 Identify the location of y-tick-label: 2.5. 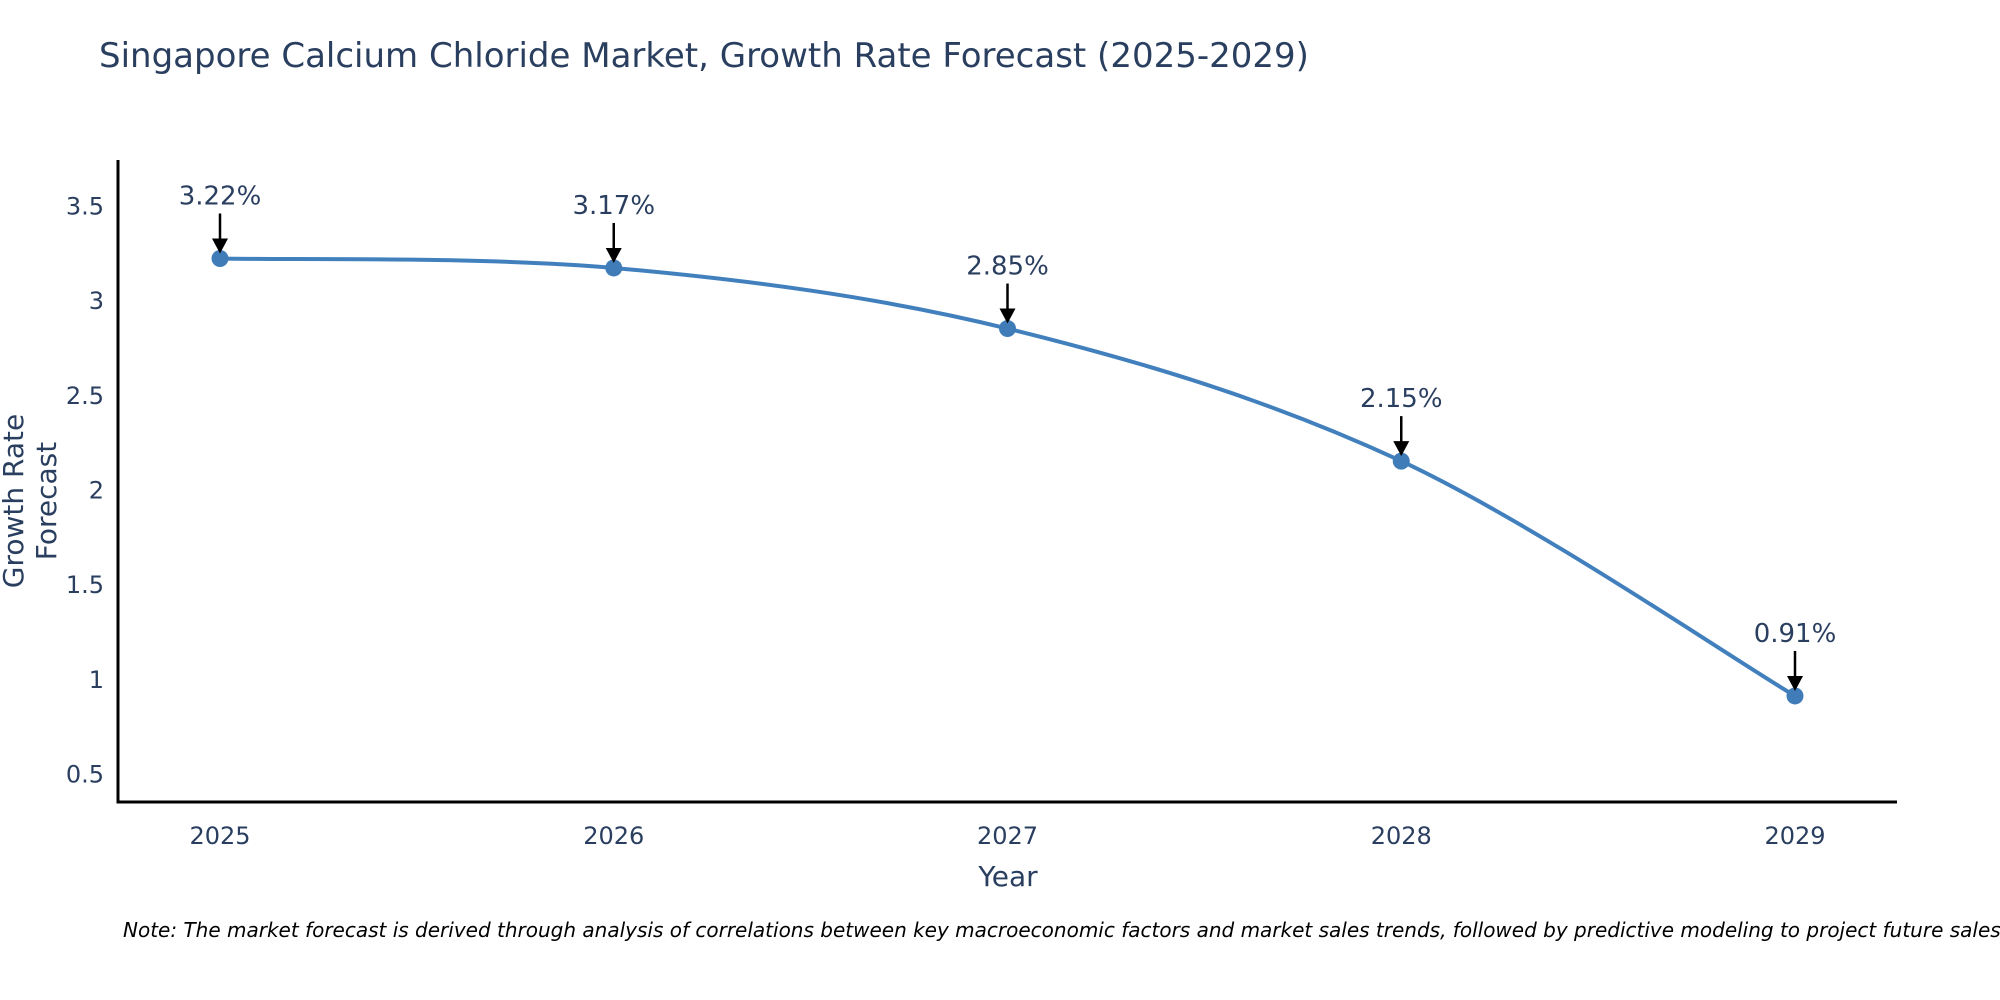
(85, 396).